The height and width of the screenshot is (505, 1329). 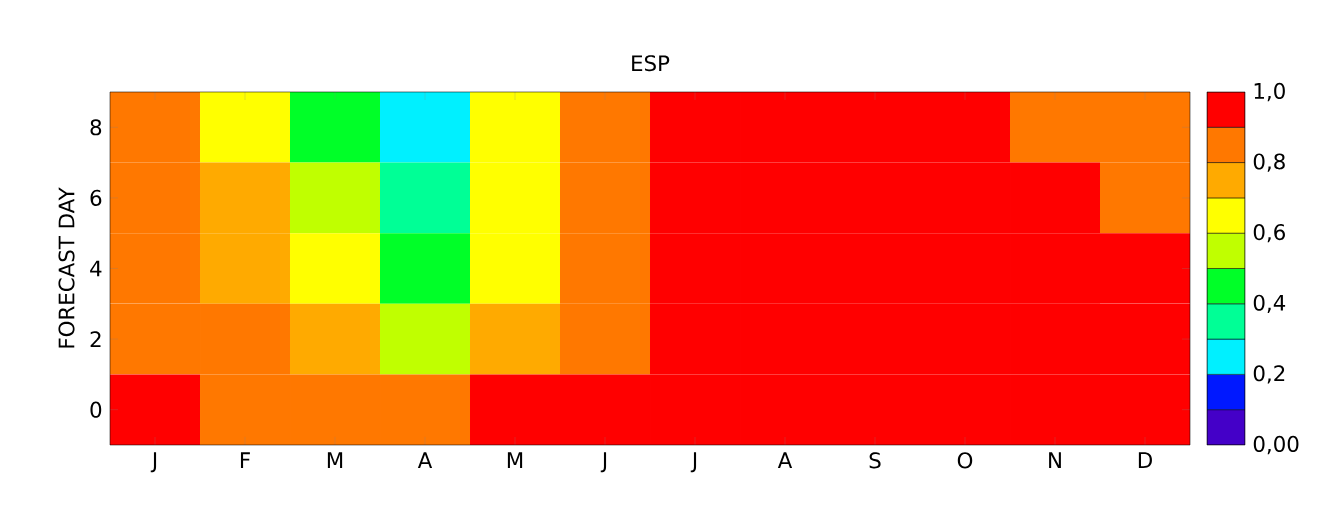 I want to click on y-tick-label: 8, so click(x=96, y=127).